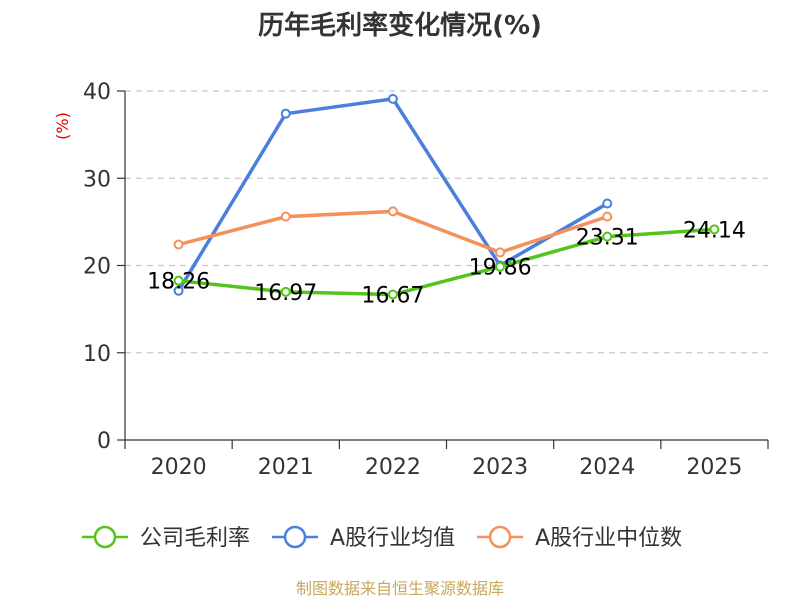  I want to click on x-tick-label: 2022, so click(393, 467).